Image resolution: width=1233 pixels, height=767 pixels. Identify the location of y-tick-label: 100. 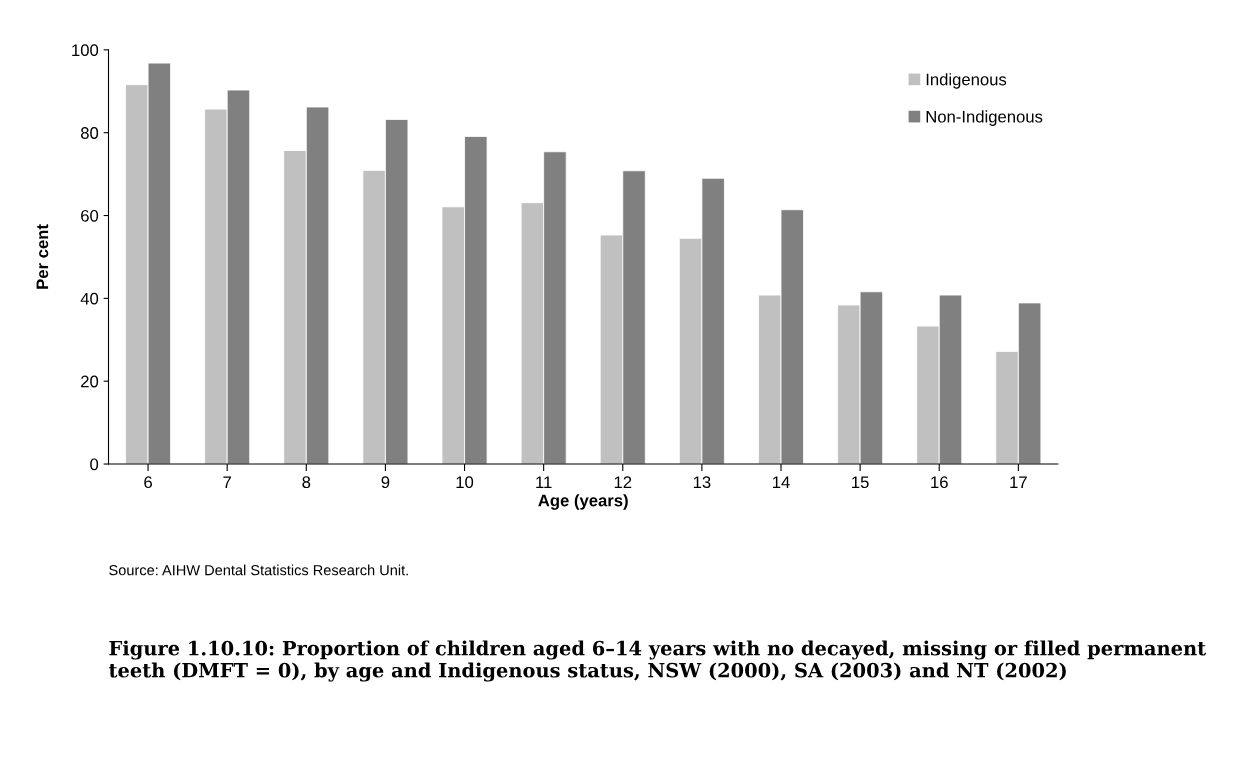
(85, 50).